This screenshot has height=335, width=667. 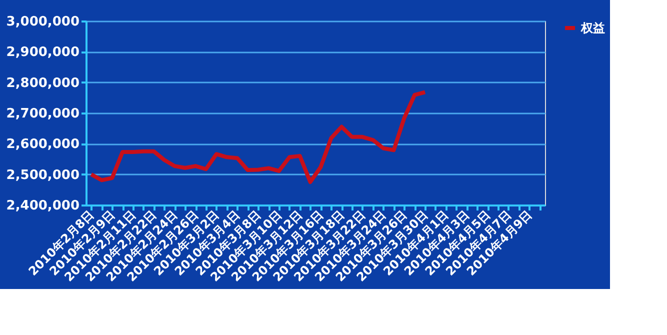 What do you see at coordinates (258, 137) in the screenshot?
I see `line-series` at bounding box center [258, 137].